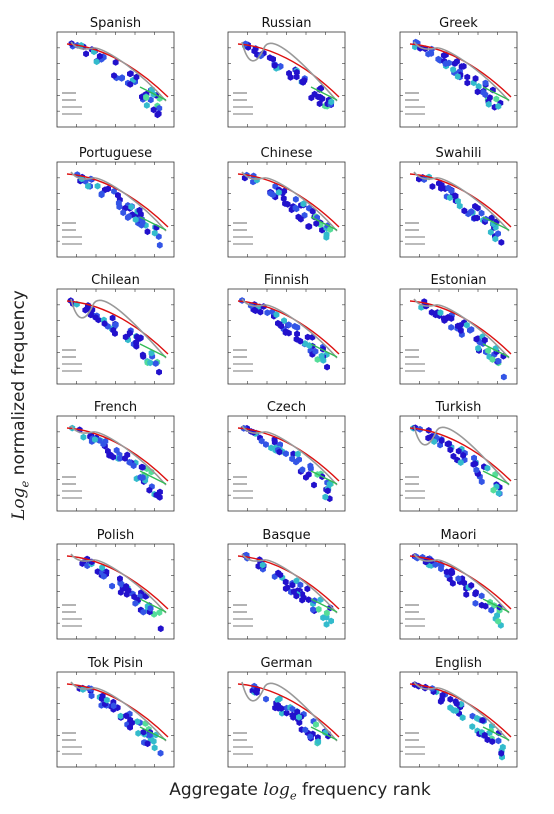 The height and width of the screenshot is (814, 554). What do you see at coordinates (115, 153) in the screenshot?
I see `panel-title: Portuguese` at bounding box center [115, 153].